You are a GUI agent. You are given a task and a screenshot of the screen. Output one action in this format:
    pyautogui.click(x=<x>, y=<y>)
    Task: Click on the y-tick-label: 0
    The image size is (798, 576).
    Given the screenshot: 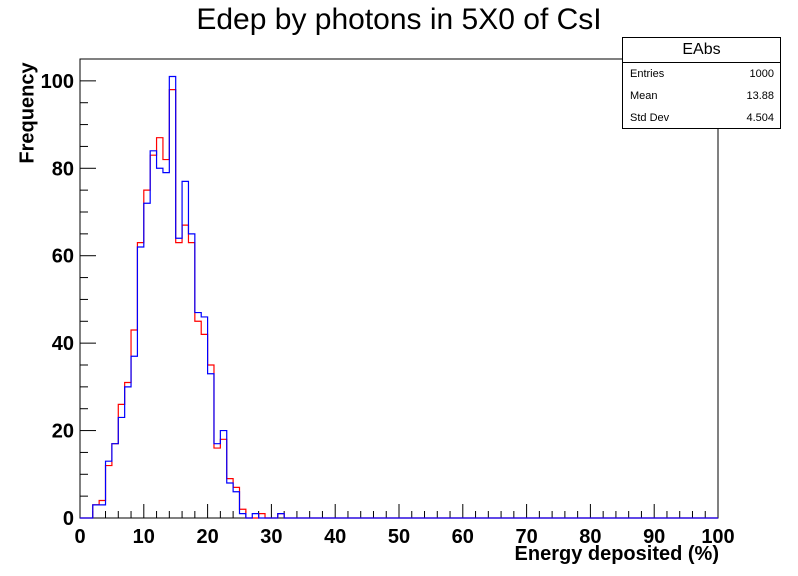 What is the action you would take?
    pyautogui.click(x=68, y=519)
    